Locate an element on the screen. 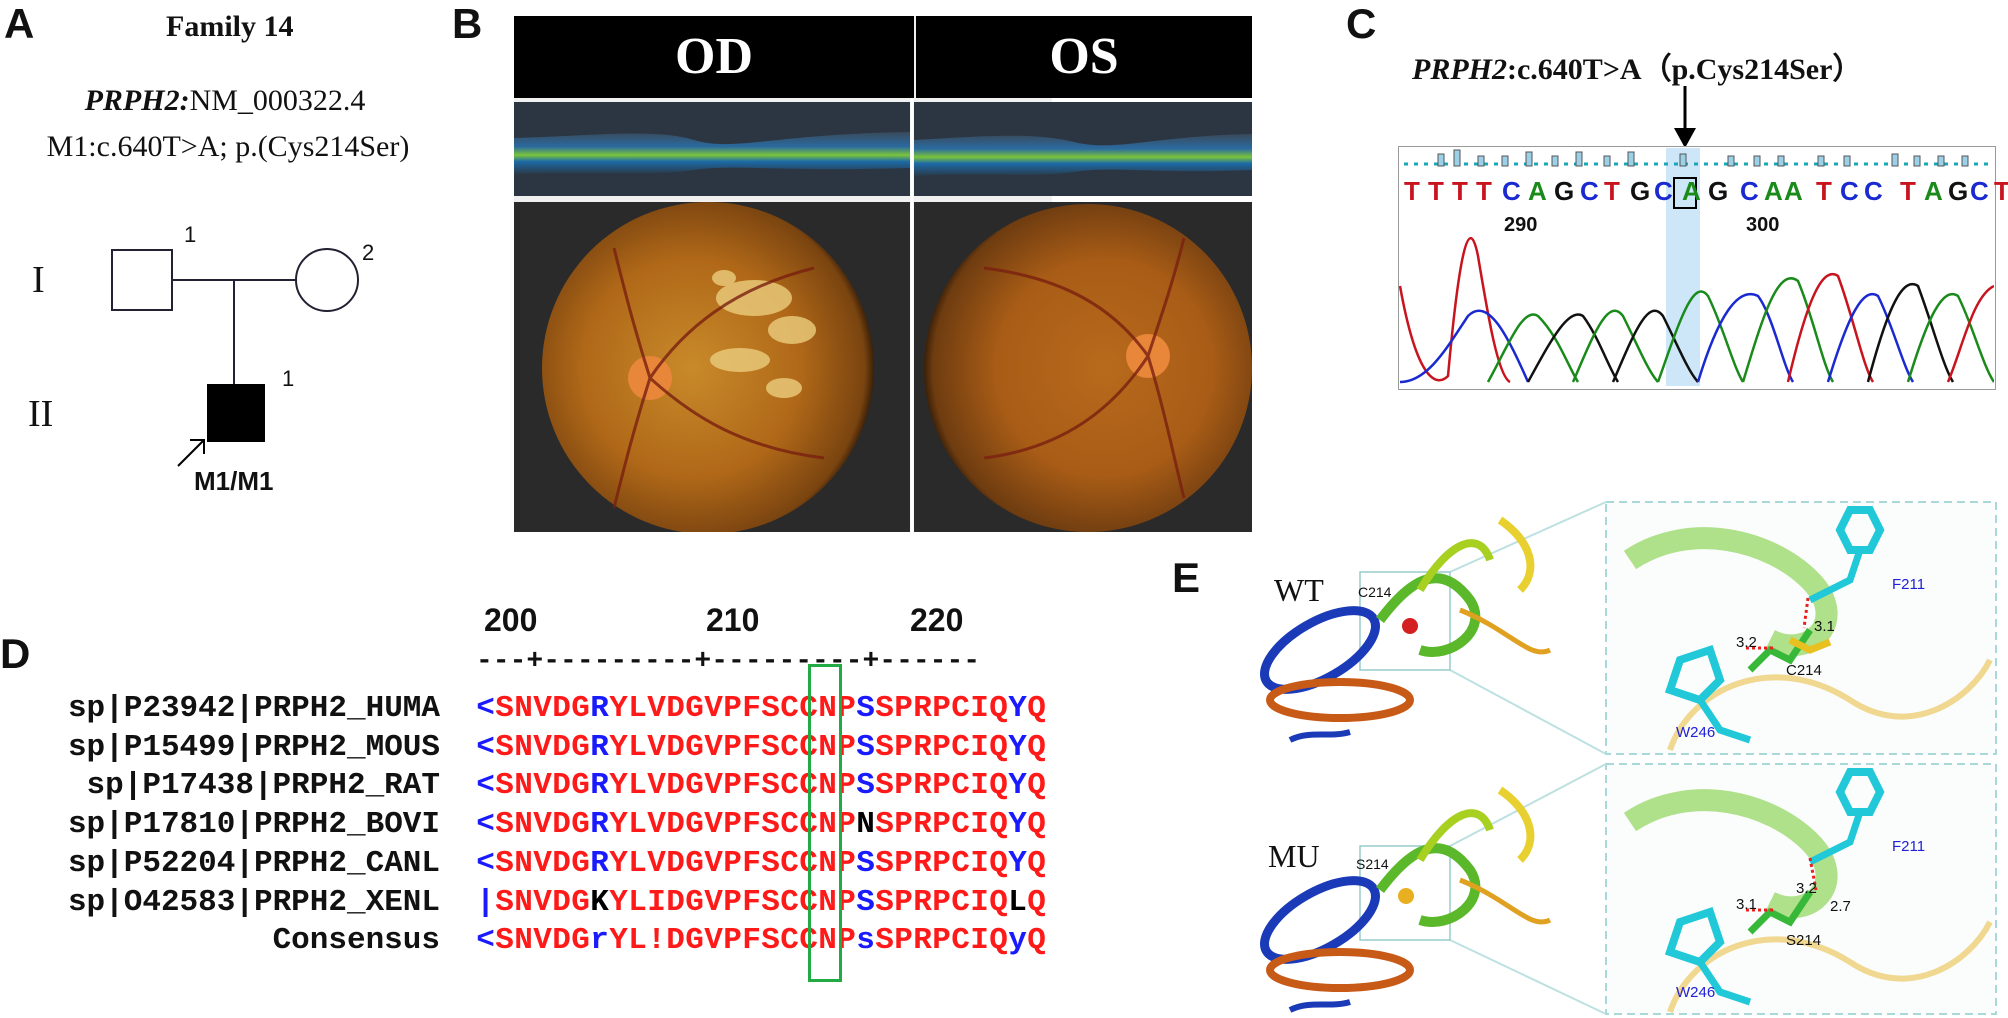  sequence-row: <SNVDGrYL!DGVPFSCCNPsSPRPCIQyQ is located at coordinates (761, 941).